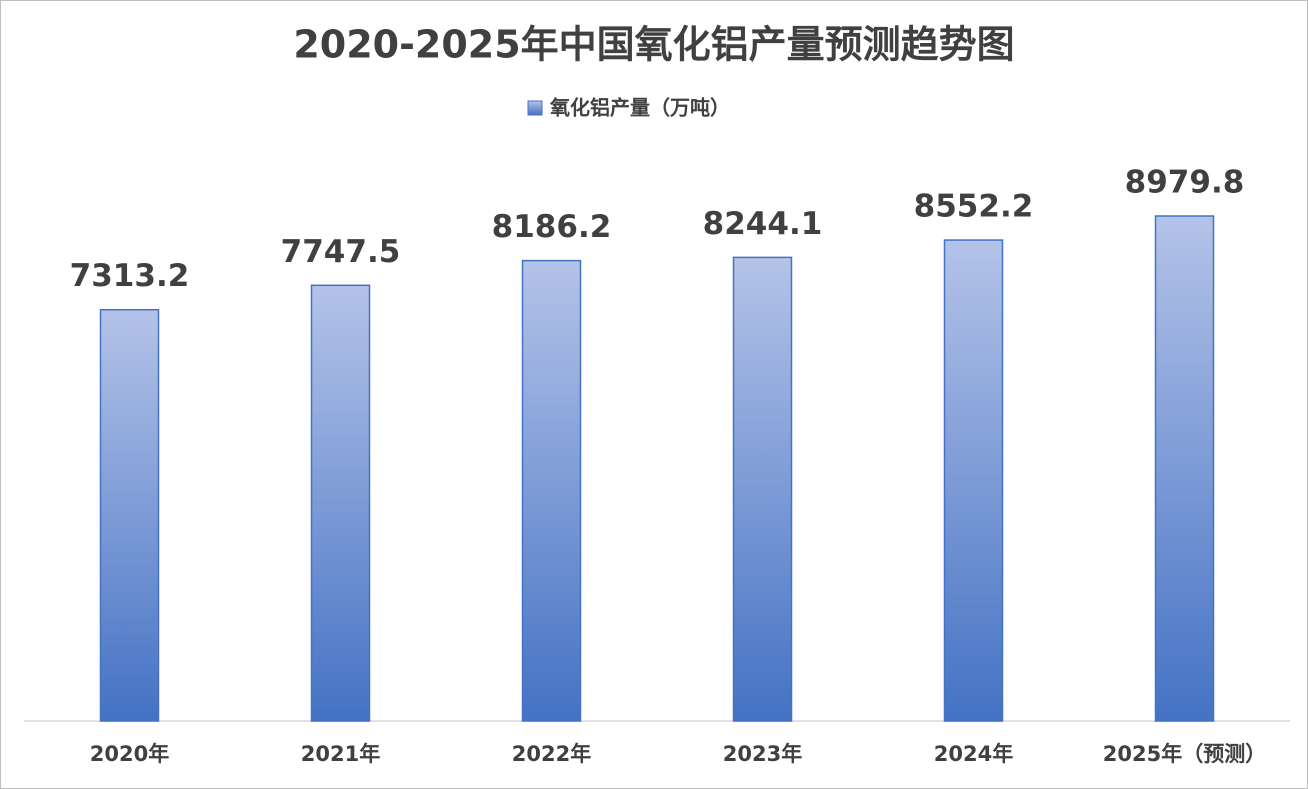  Describe the element at coordinates (340, 754) in the screenshot. I see `x-tick-label: 2021年` at that location.